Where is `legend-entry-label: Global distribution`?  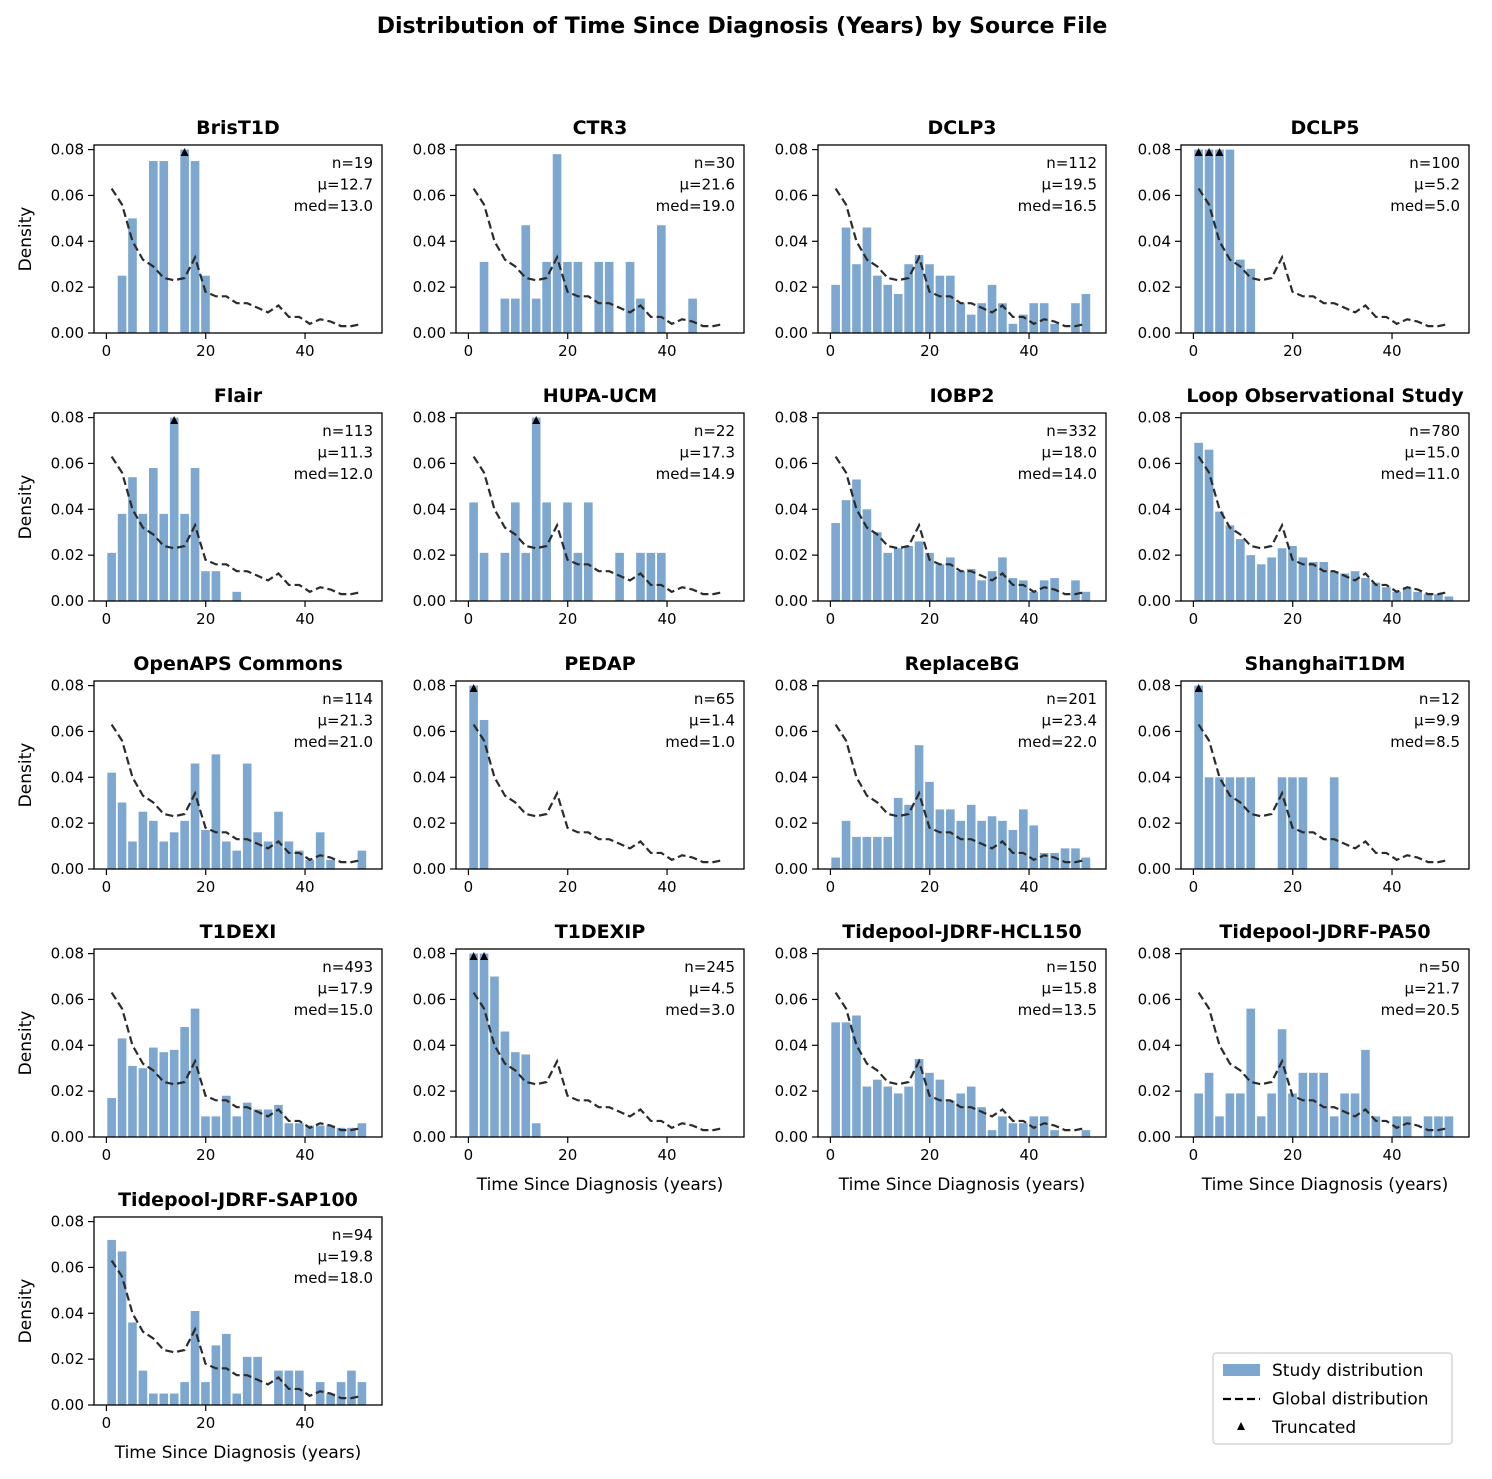
legend-entry-label: Global distribution is located at coordinates (1350, 1400).